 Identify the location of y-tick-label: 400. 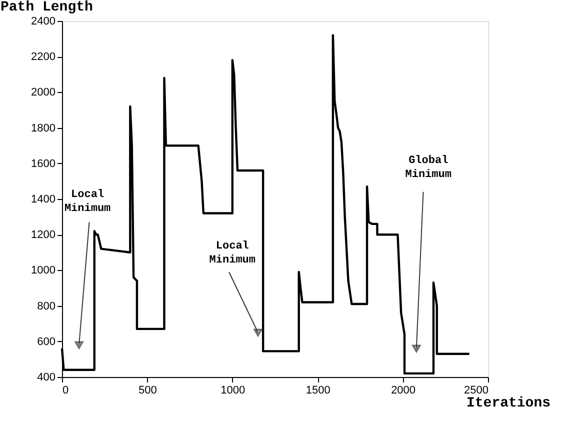
(46, 378).